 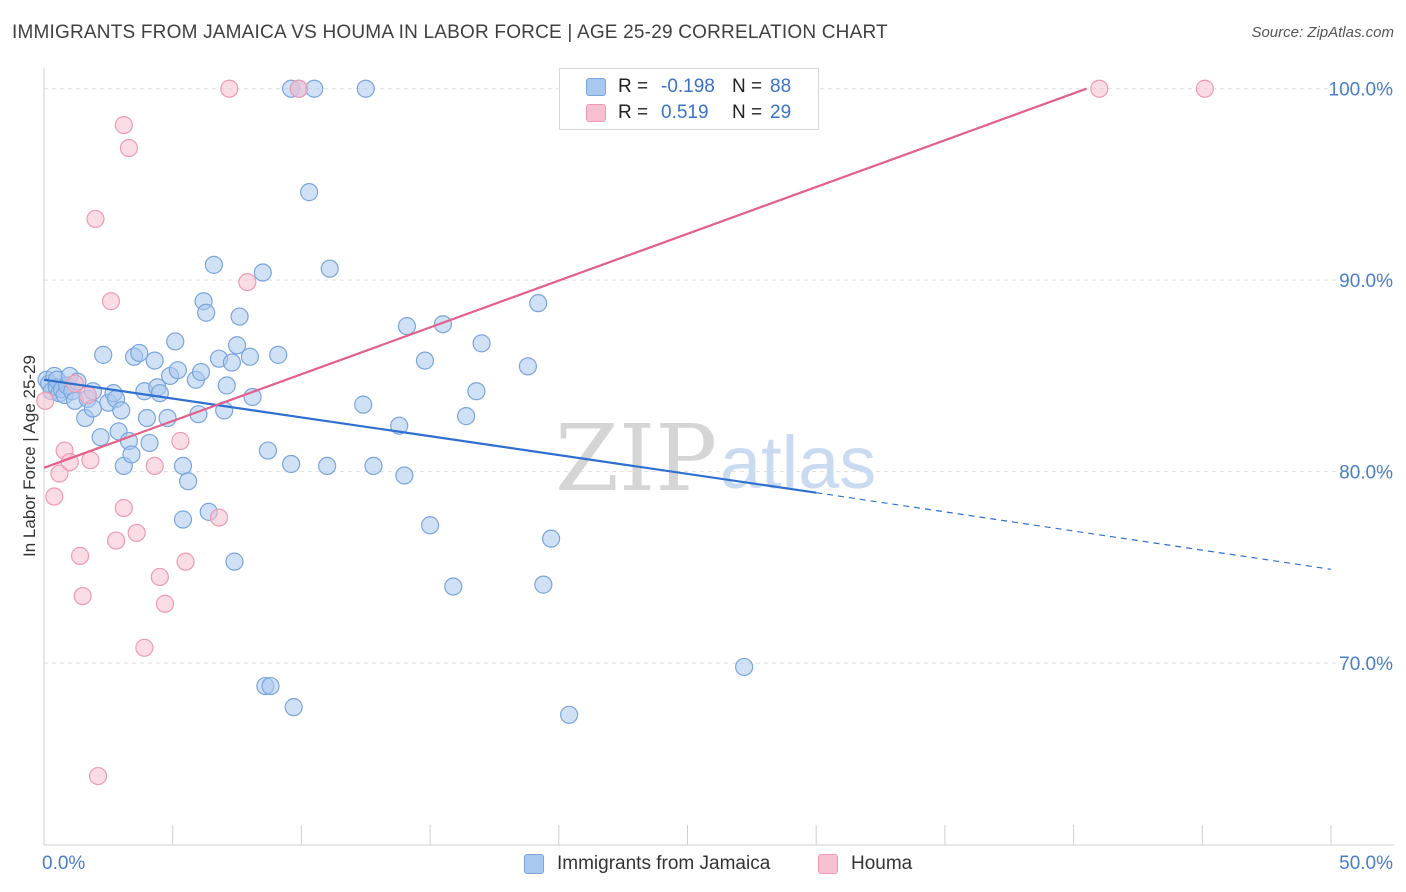 What do you see at coordinates (798, 462) in the screenshot?
I see `watermark-atlas: atlas` at bounding box center [798, 462].